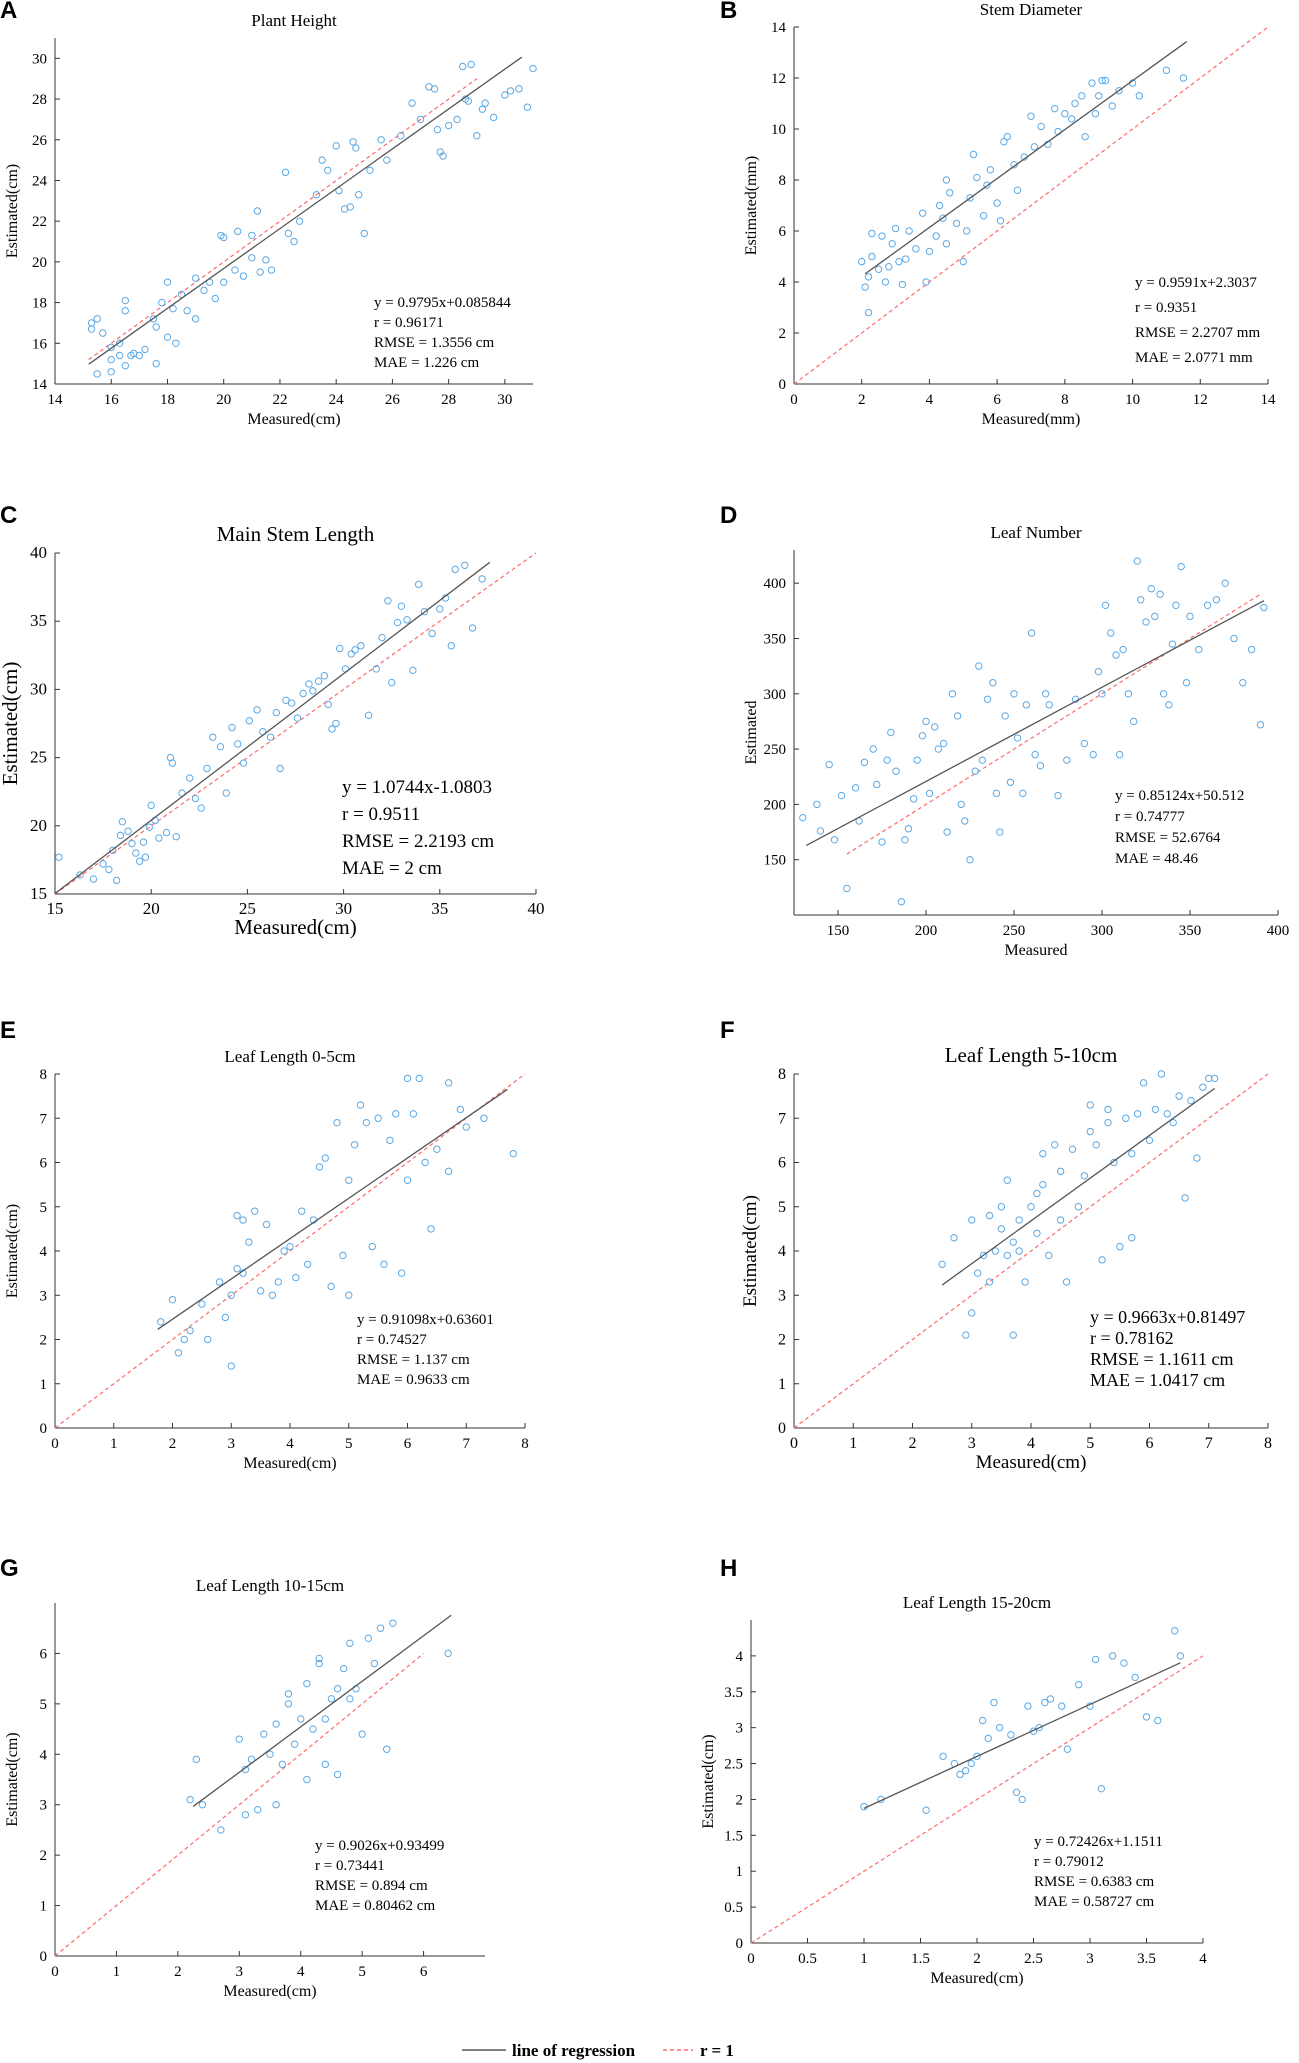  I want to click on x-tick-label: 3, so click(240, 1972).